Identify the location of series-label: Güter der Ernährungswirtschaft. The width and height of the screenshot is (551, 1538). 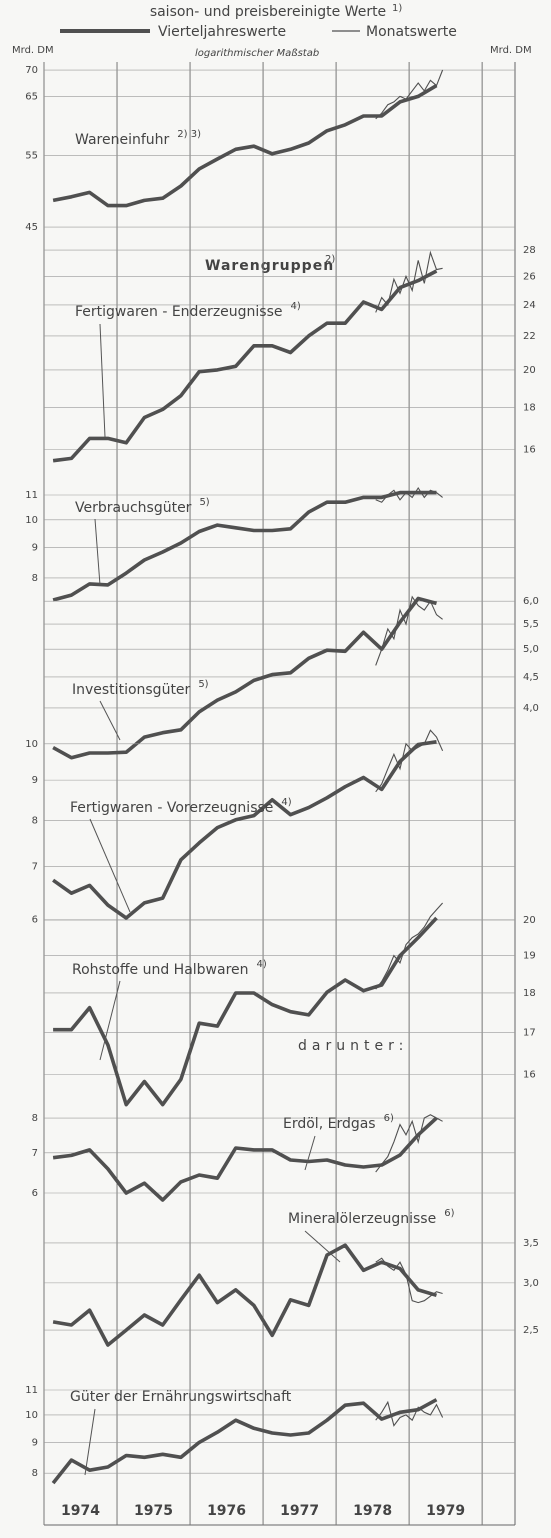
(181, 1397).